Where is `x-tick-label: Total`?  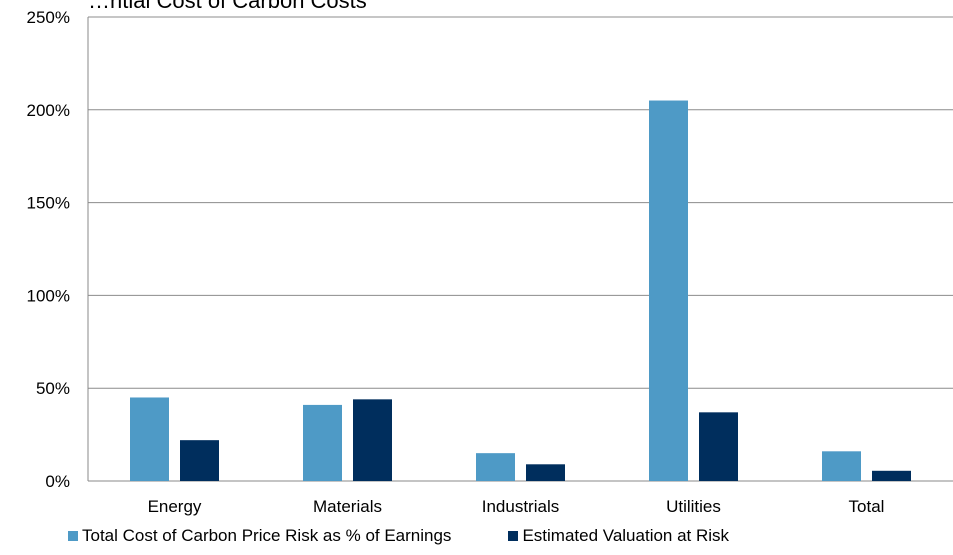 x-tick-label: Total is located at coordinates (867, 506).